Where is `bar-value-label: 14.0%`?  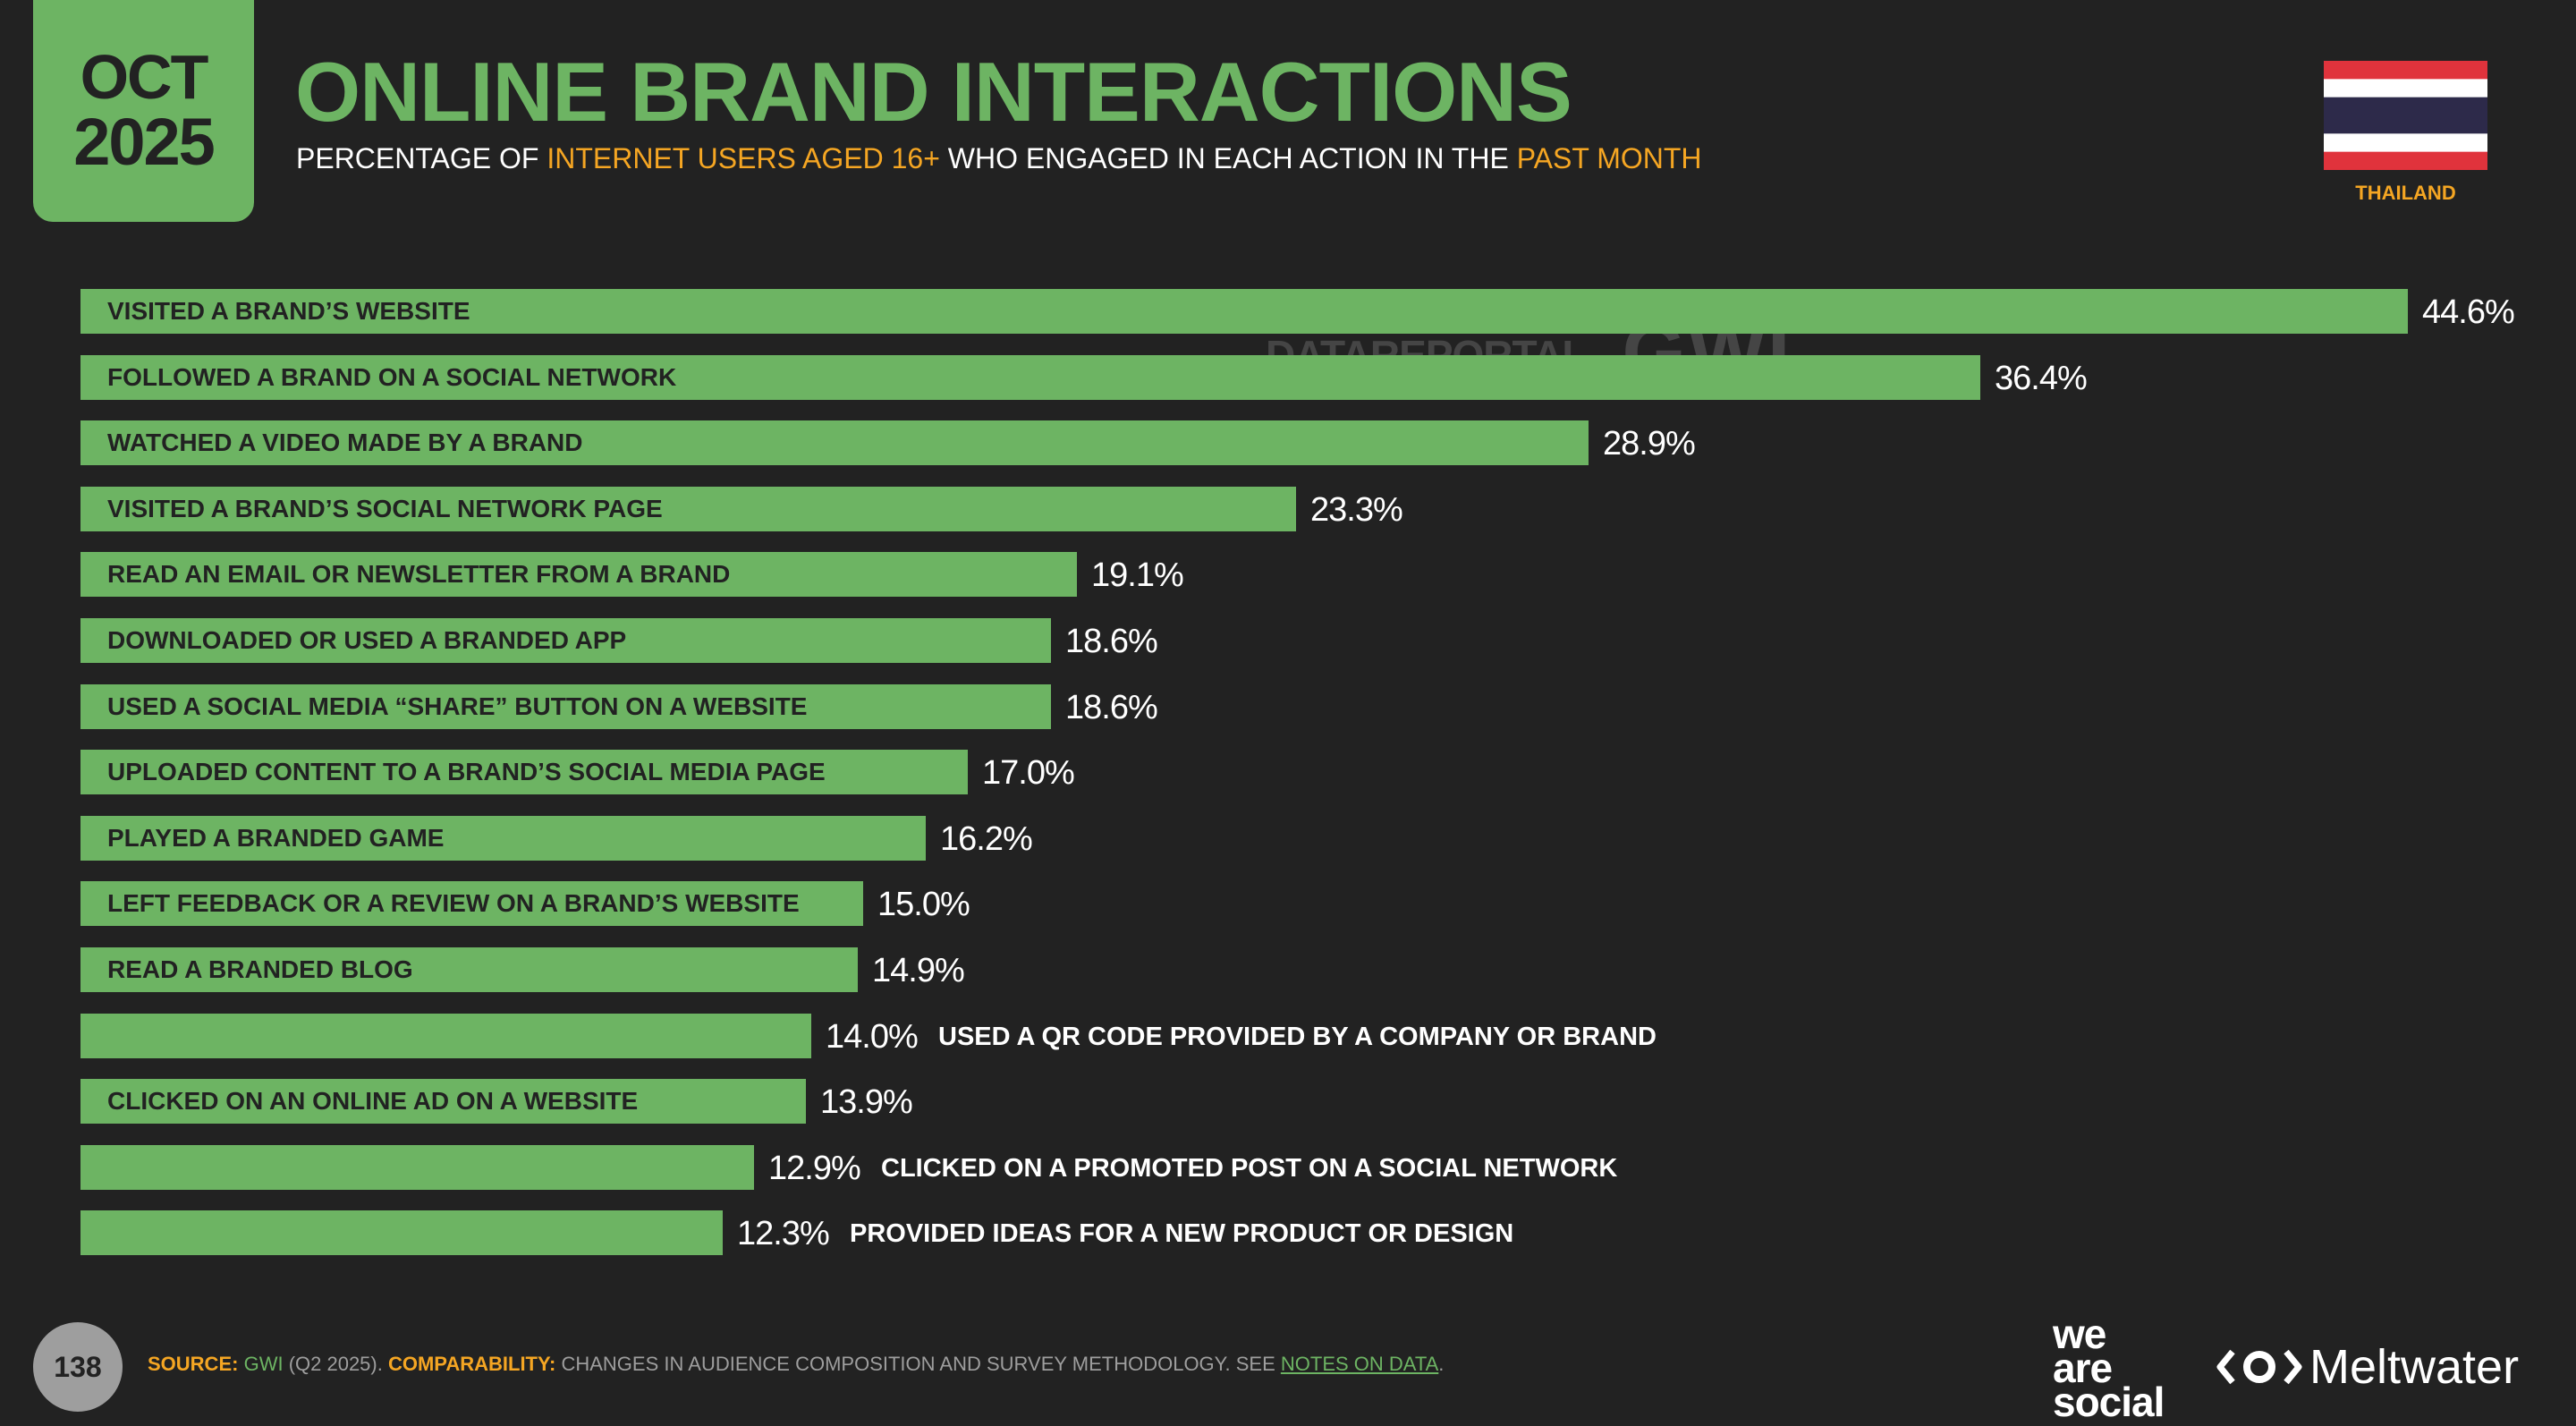 bar-value-label: 14.0% is located at coordinates (872, 1037).